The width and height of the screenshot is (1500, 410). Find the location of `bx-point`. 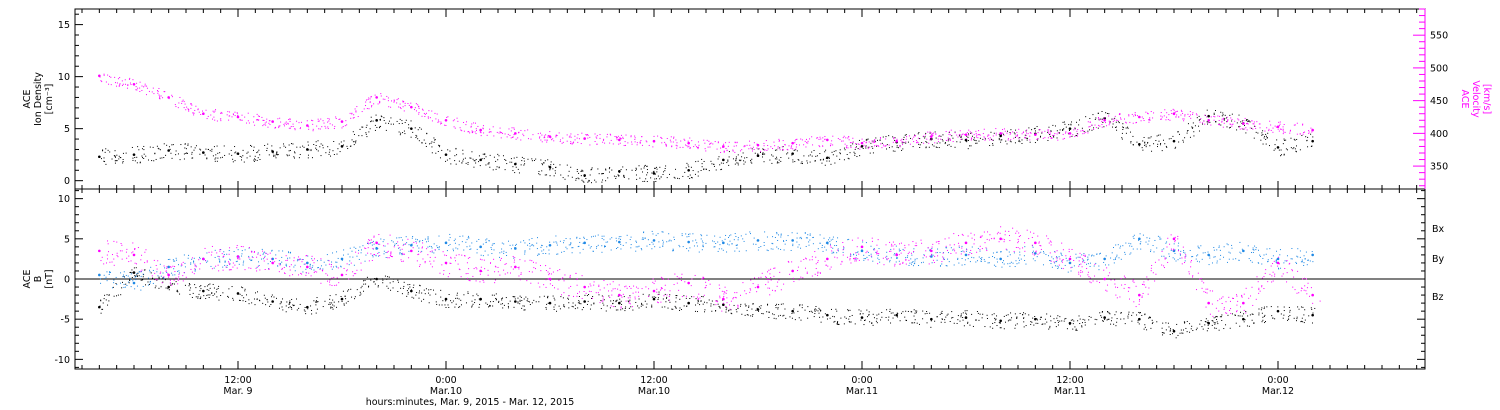

bx-point is located at coordinates (758, 309).